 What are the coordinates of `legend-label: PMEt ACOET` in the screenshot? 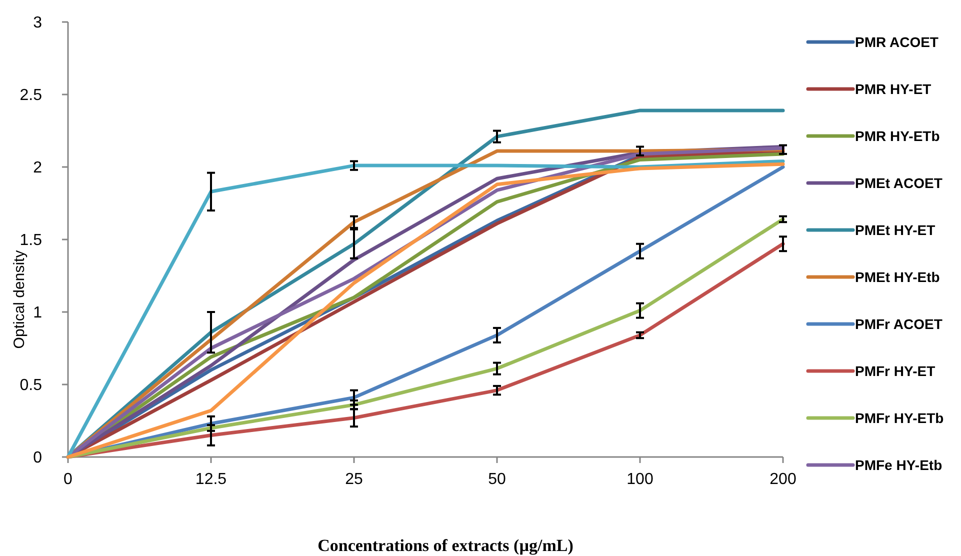 It's located at (899, 182).